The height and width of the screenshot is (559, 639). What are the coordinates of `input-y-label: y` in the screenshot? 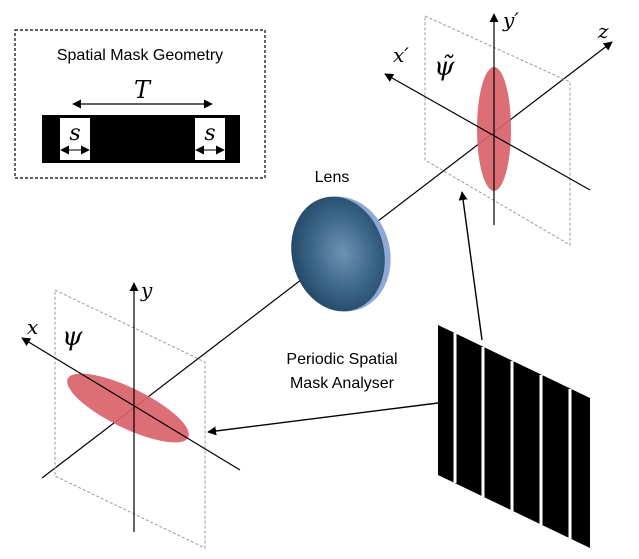 It's located at (146, 290).